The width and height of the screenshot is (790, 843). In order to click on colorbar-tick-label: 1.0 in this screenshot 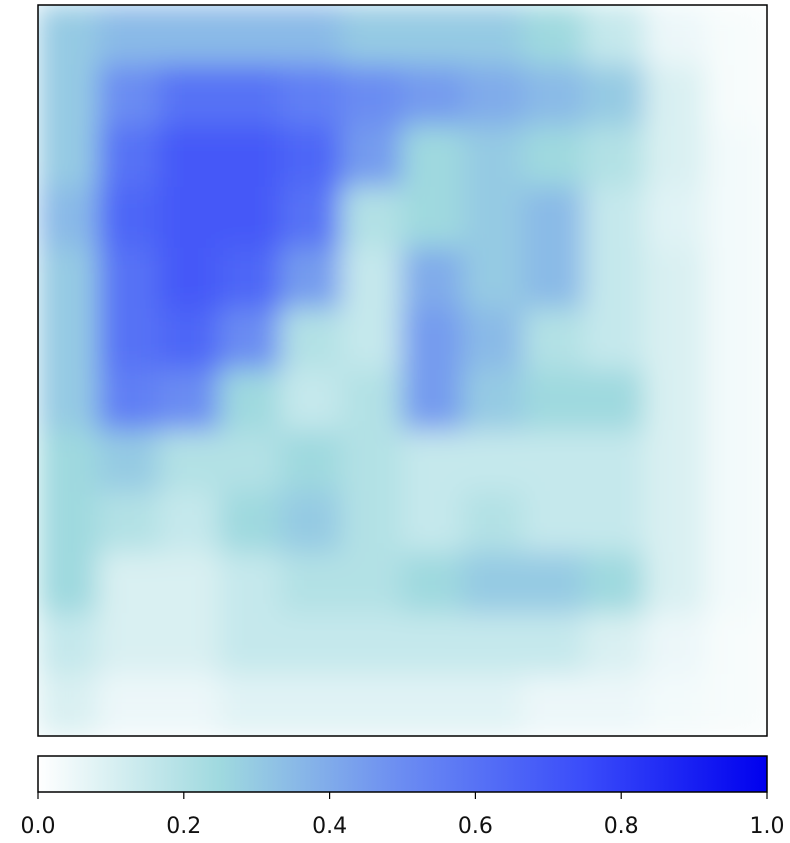, I will do `click(767, 826)`.